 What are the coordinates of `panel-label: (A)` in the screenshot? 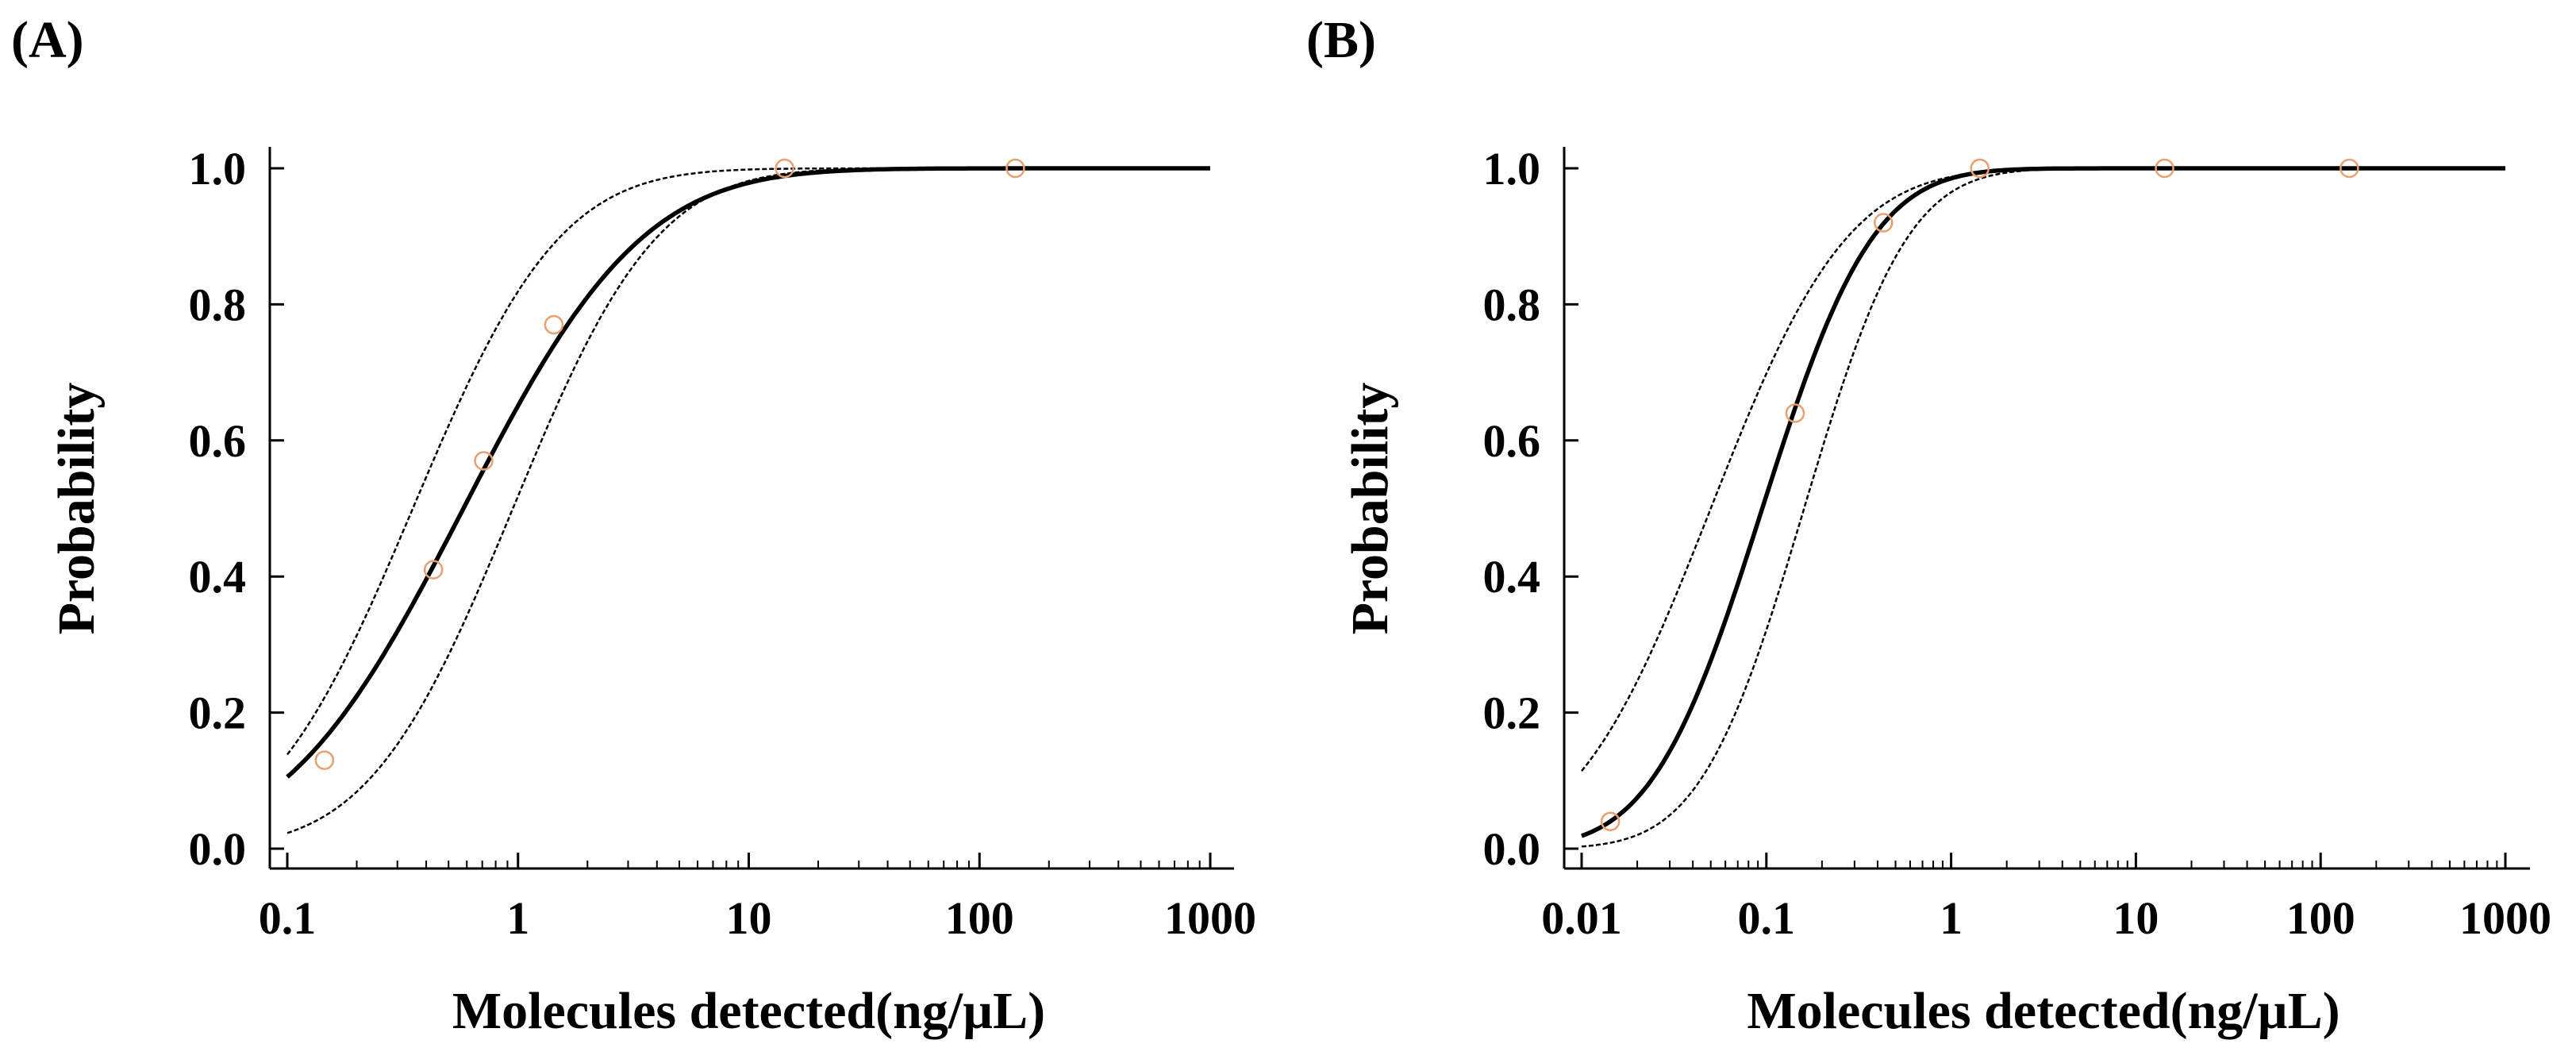 It's located at (47, 40).